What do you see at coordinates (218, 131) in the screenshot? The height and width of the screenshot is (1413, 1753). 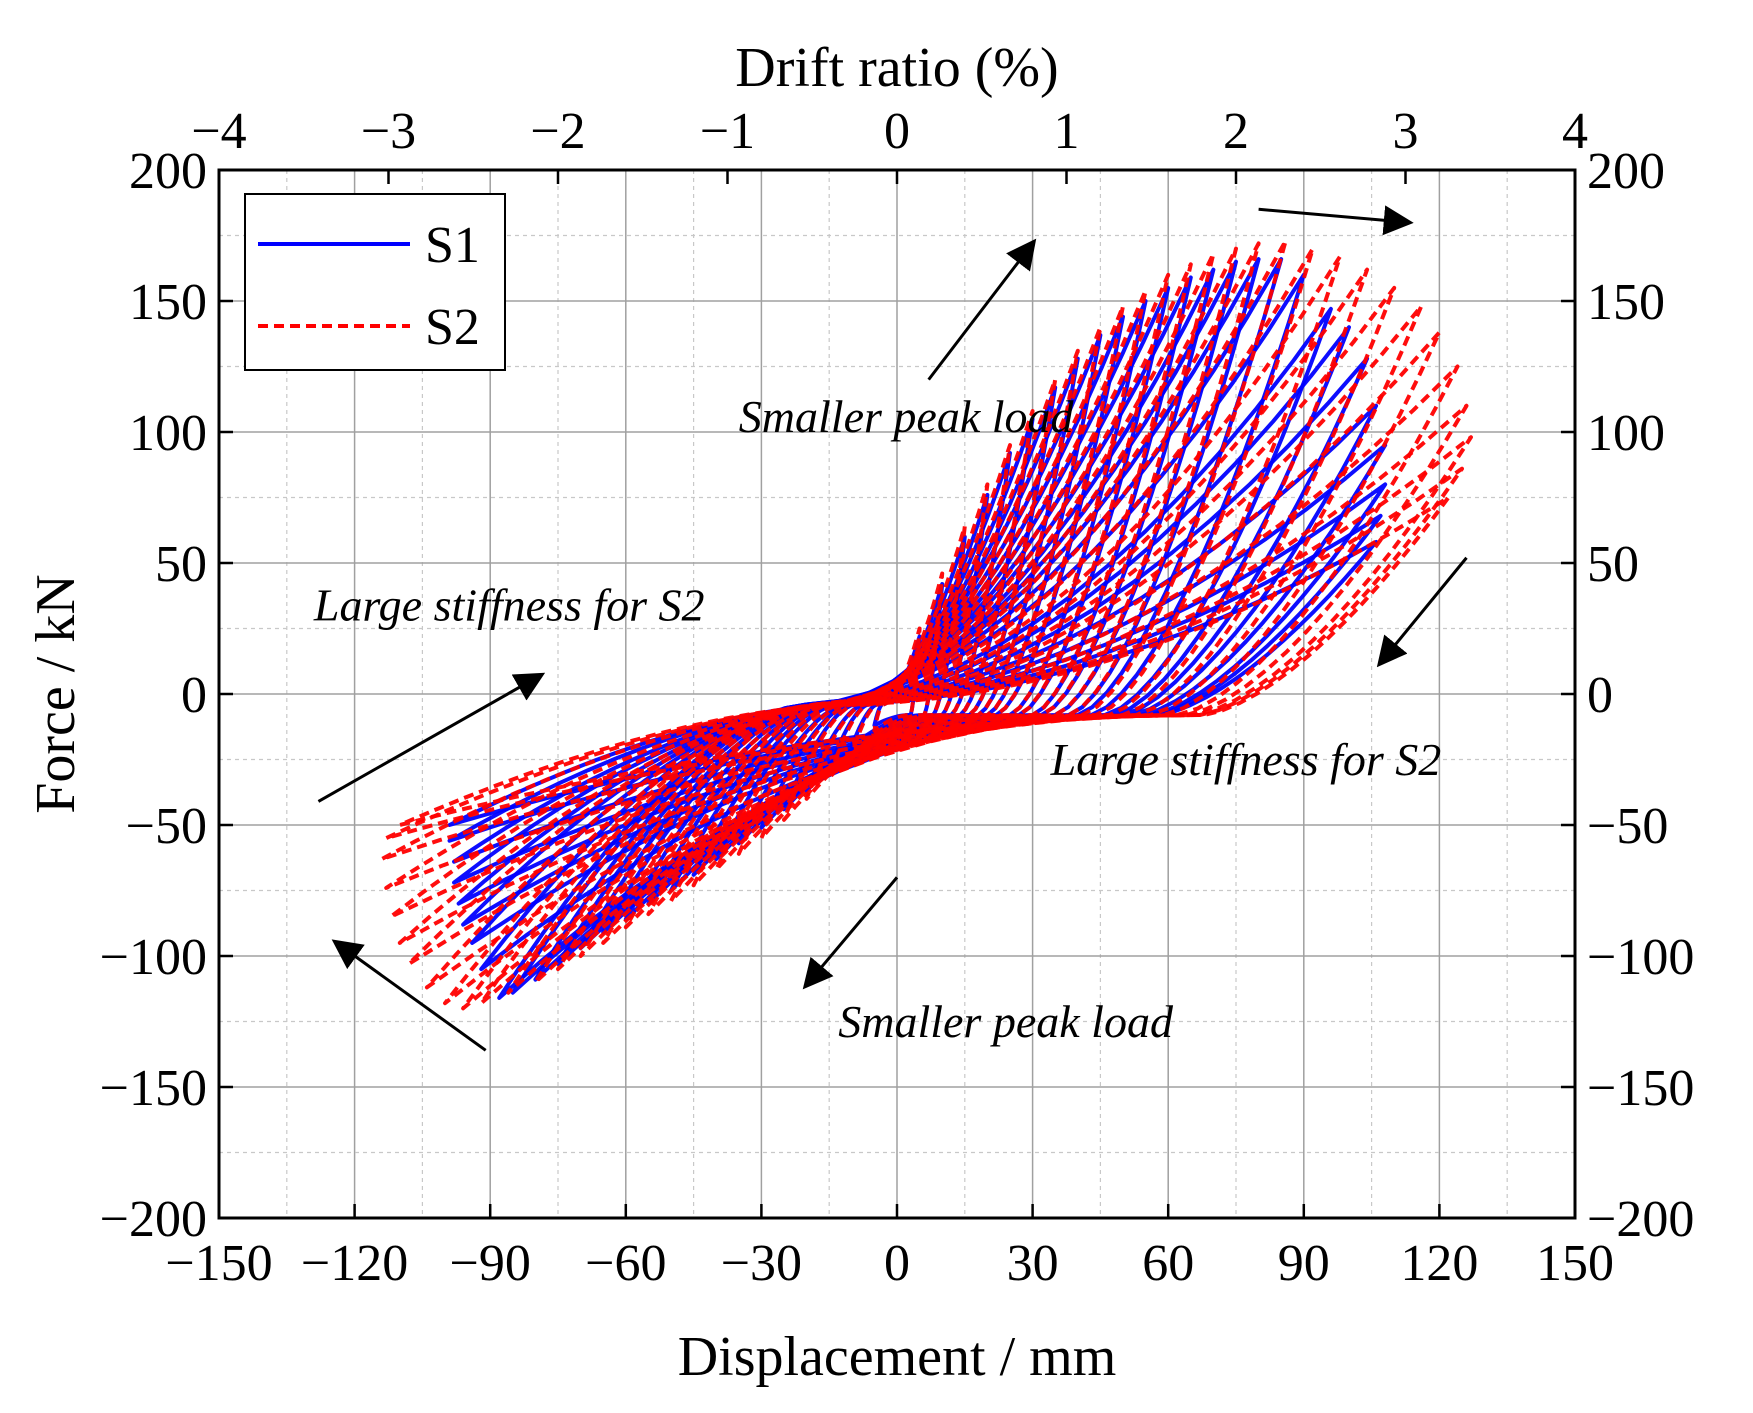 I see `top-x-tick-label: −4` at bounding box center [218, 131].